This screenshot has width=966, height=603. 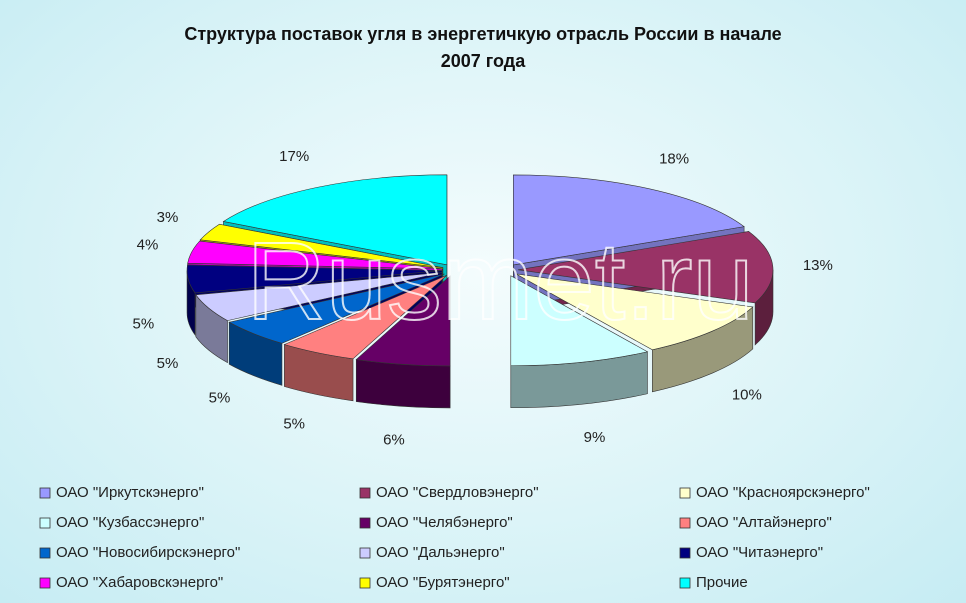 I want to click on data-label: 9%, so click(x=595, y=437).